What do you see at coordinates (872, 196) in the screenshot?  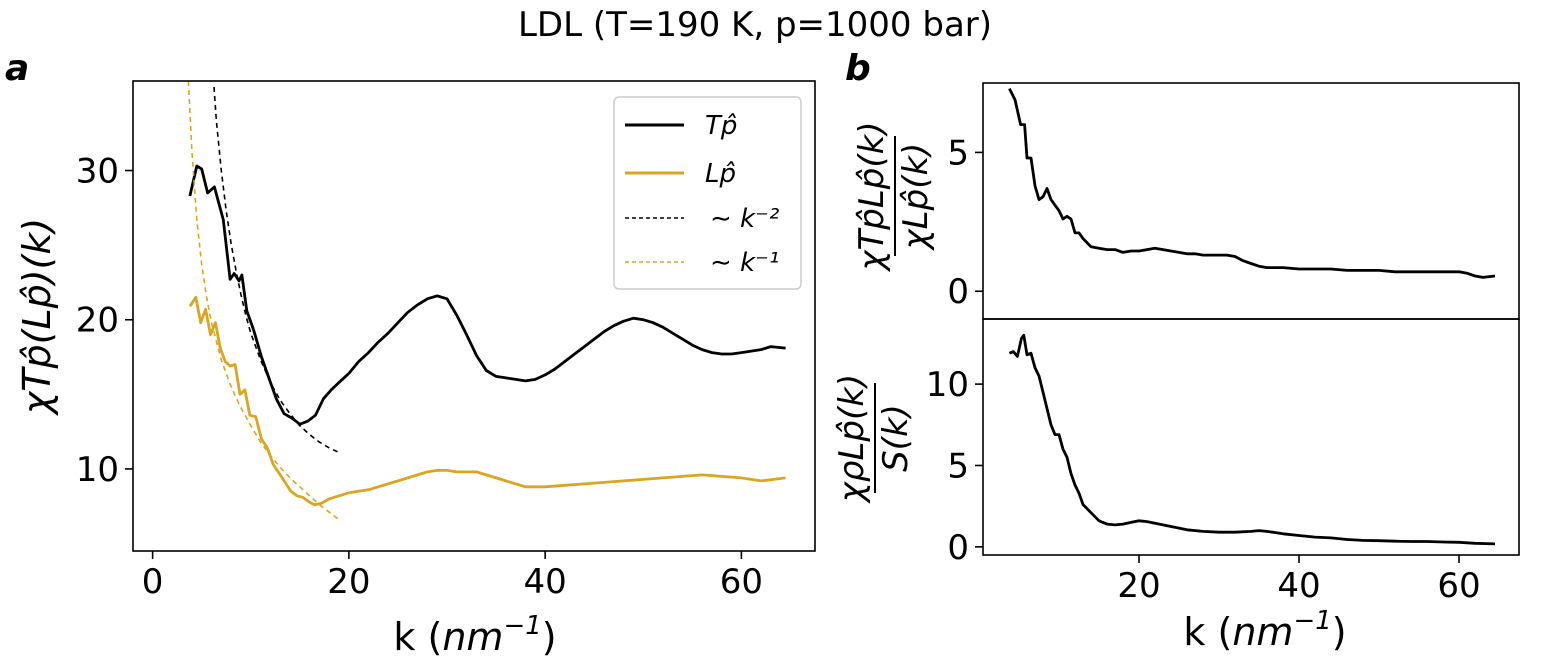 I see `panel-b-top-y-numerator: χTp̂Lp̂(k)` at bounding box center [872, 196].